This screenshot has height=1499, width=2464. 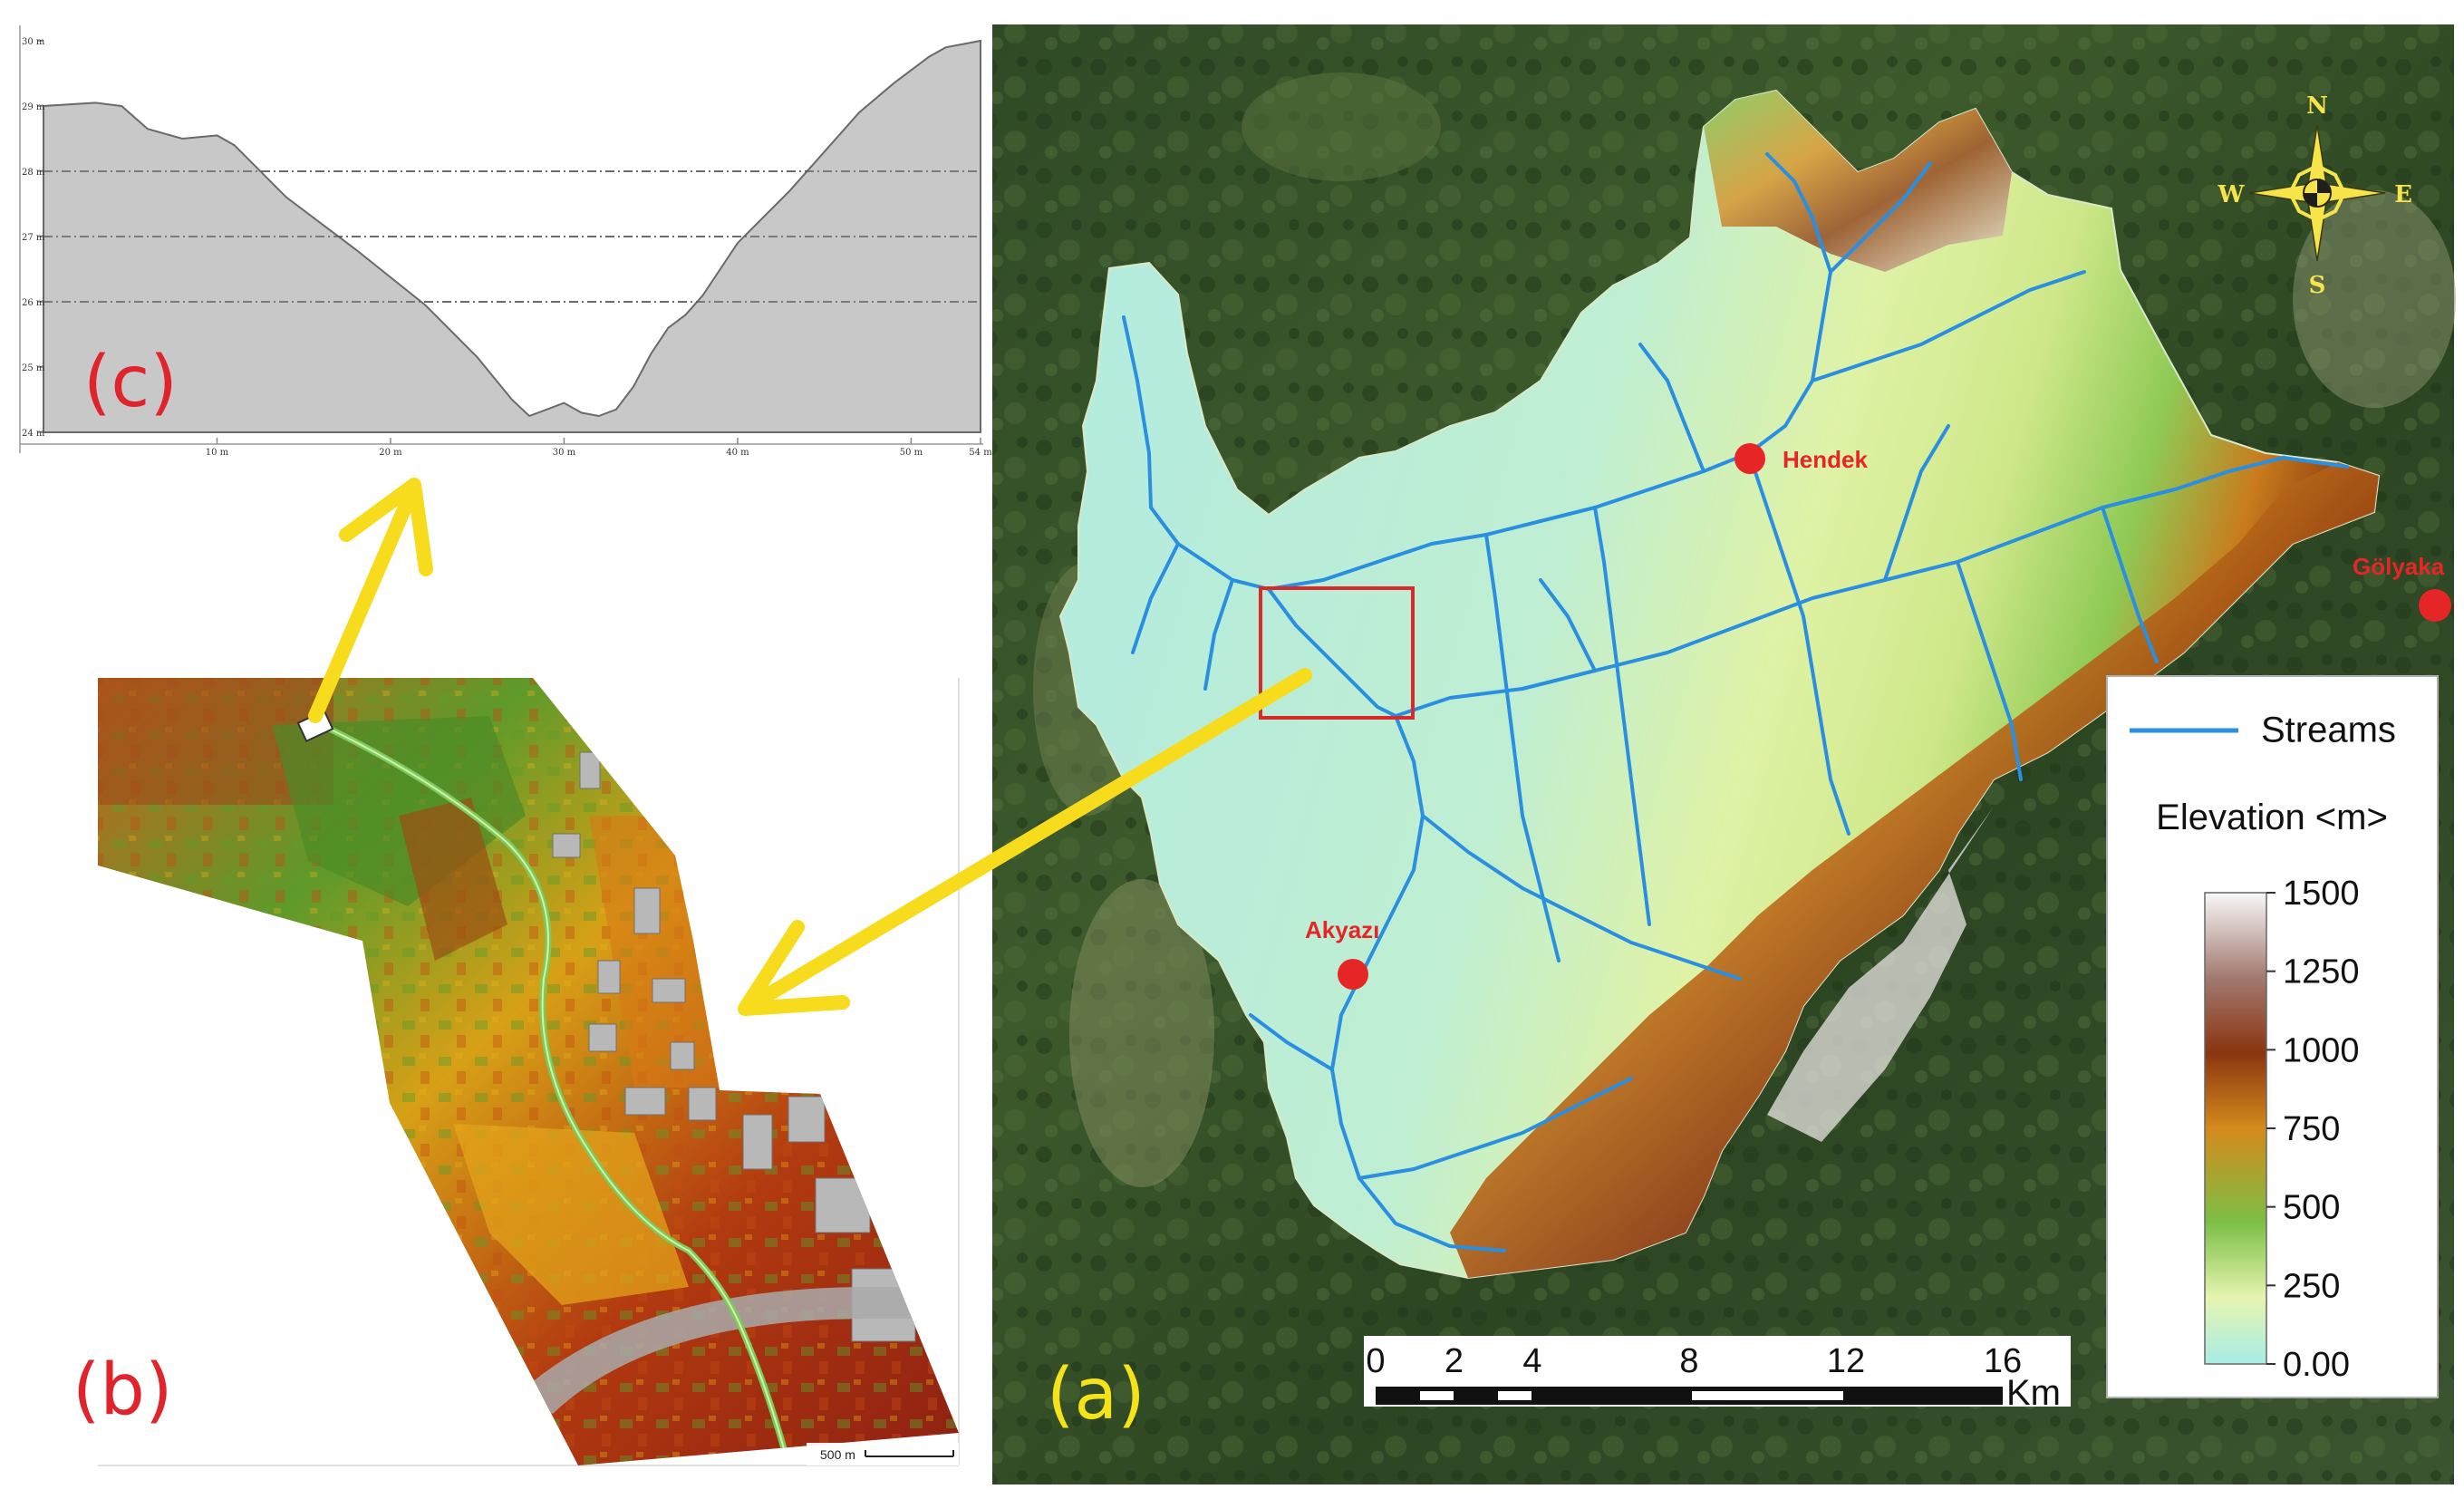 What do you see at coordinates (2034, 1393) in the screenshot?
I see `scalebar-unit: Km` at bounding box center [2034, 1393].